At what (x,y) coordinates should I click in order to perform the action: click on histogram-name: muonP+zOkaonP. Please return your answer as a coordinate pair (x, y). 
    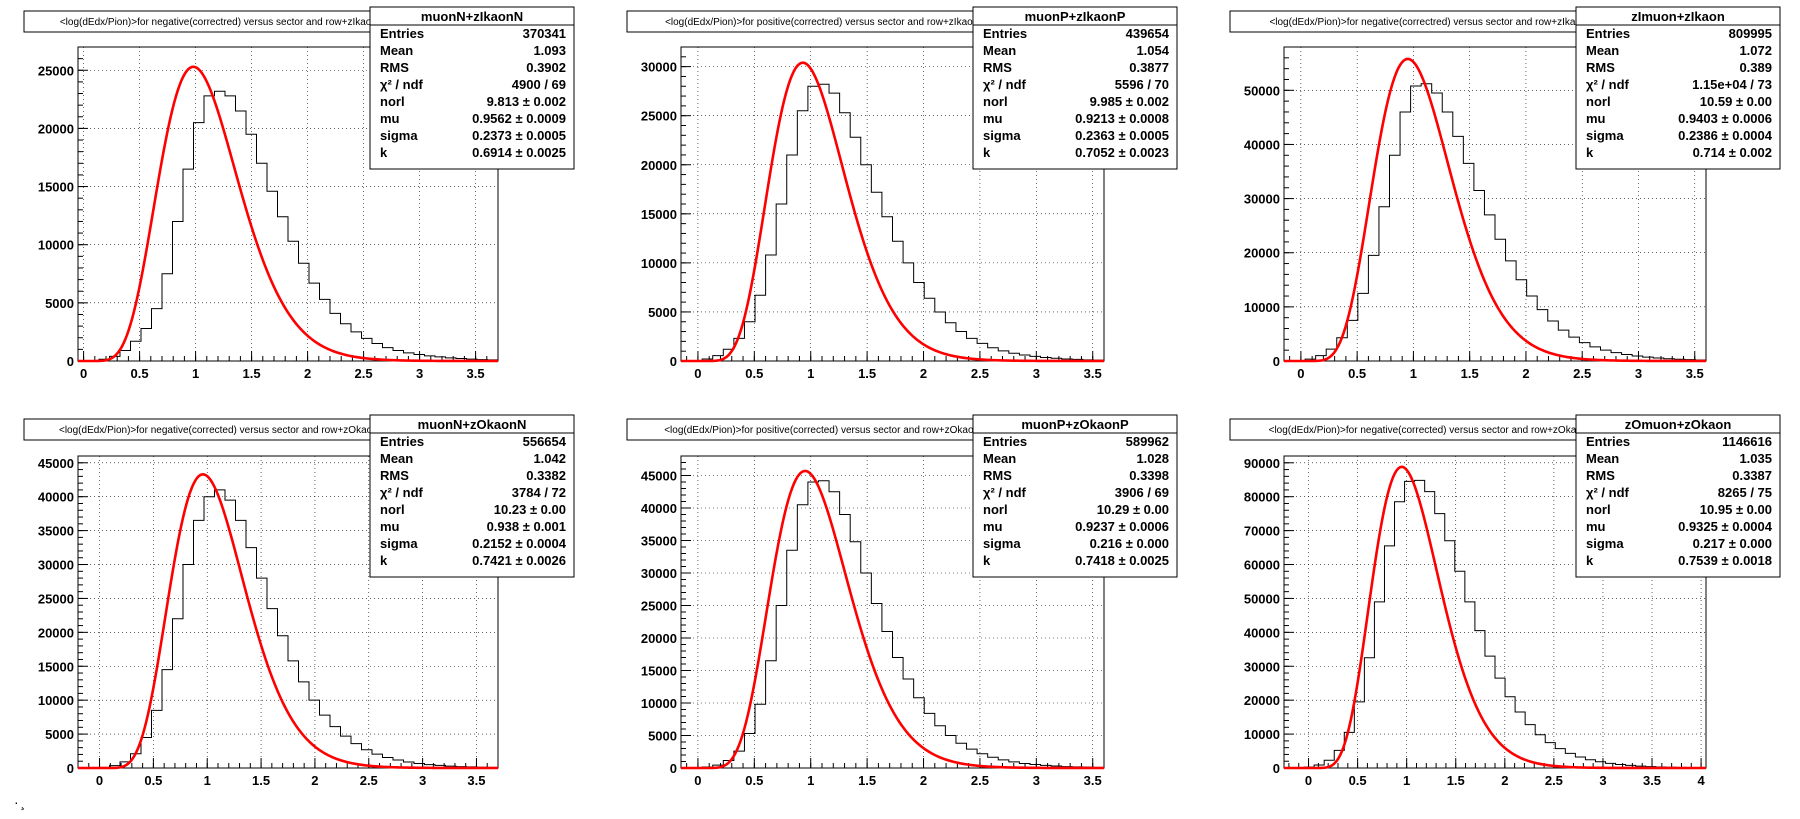
    Looking at the image, I should click on (1075, 424).